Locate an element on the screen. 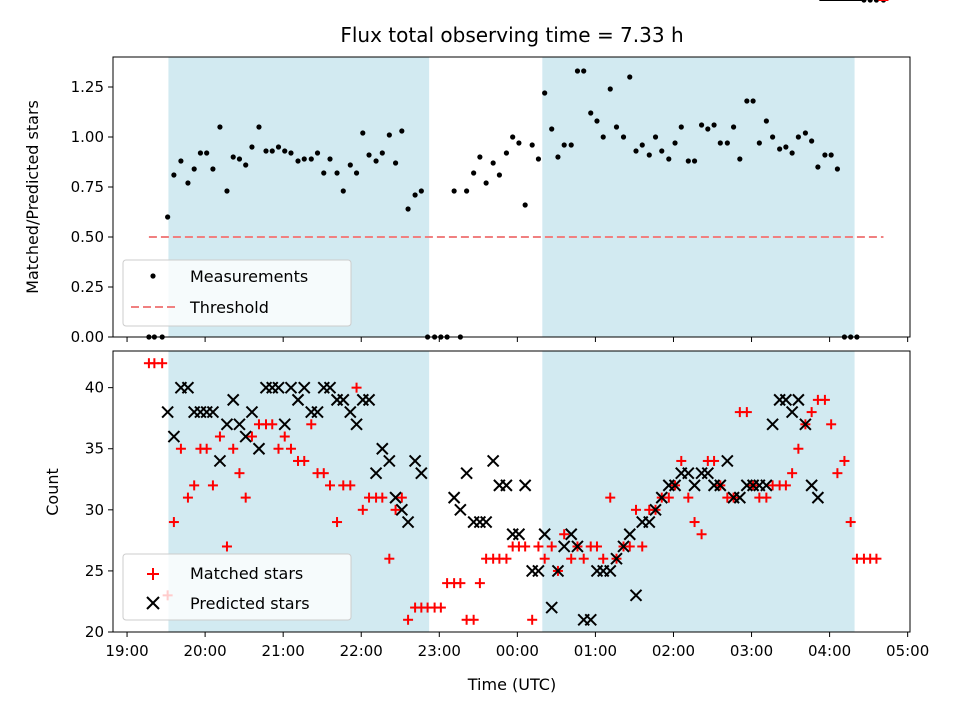 The width and height of the screenshot is (960, 724). legend-predicted-marker is located at coordinates (153, 603).